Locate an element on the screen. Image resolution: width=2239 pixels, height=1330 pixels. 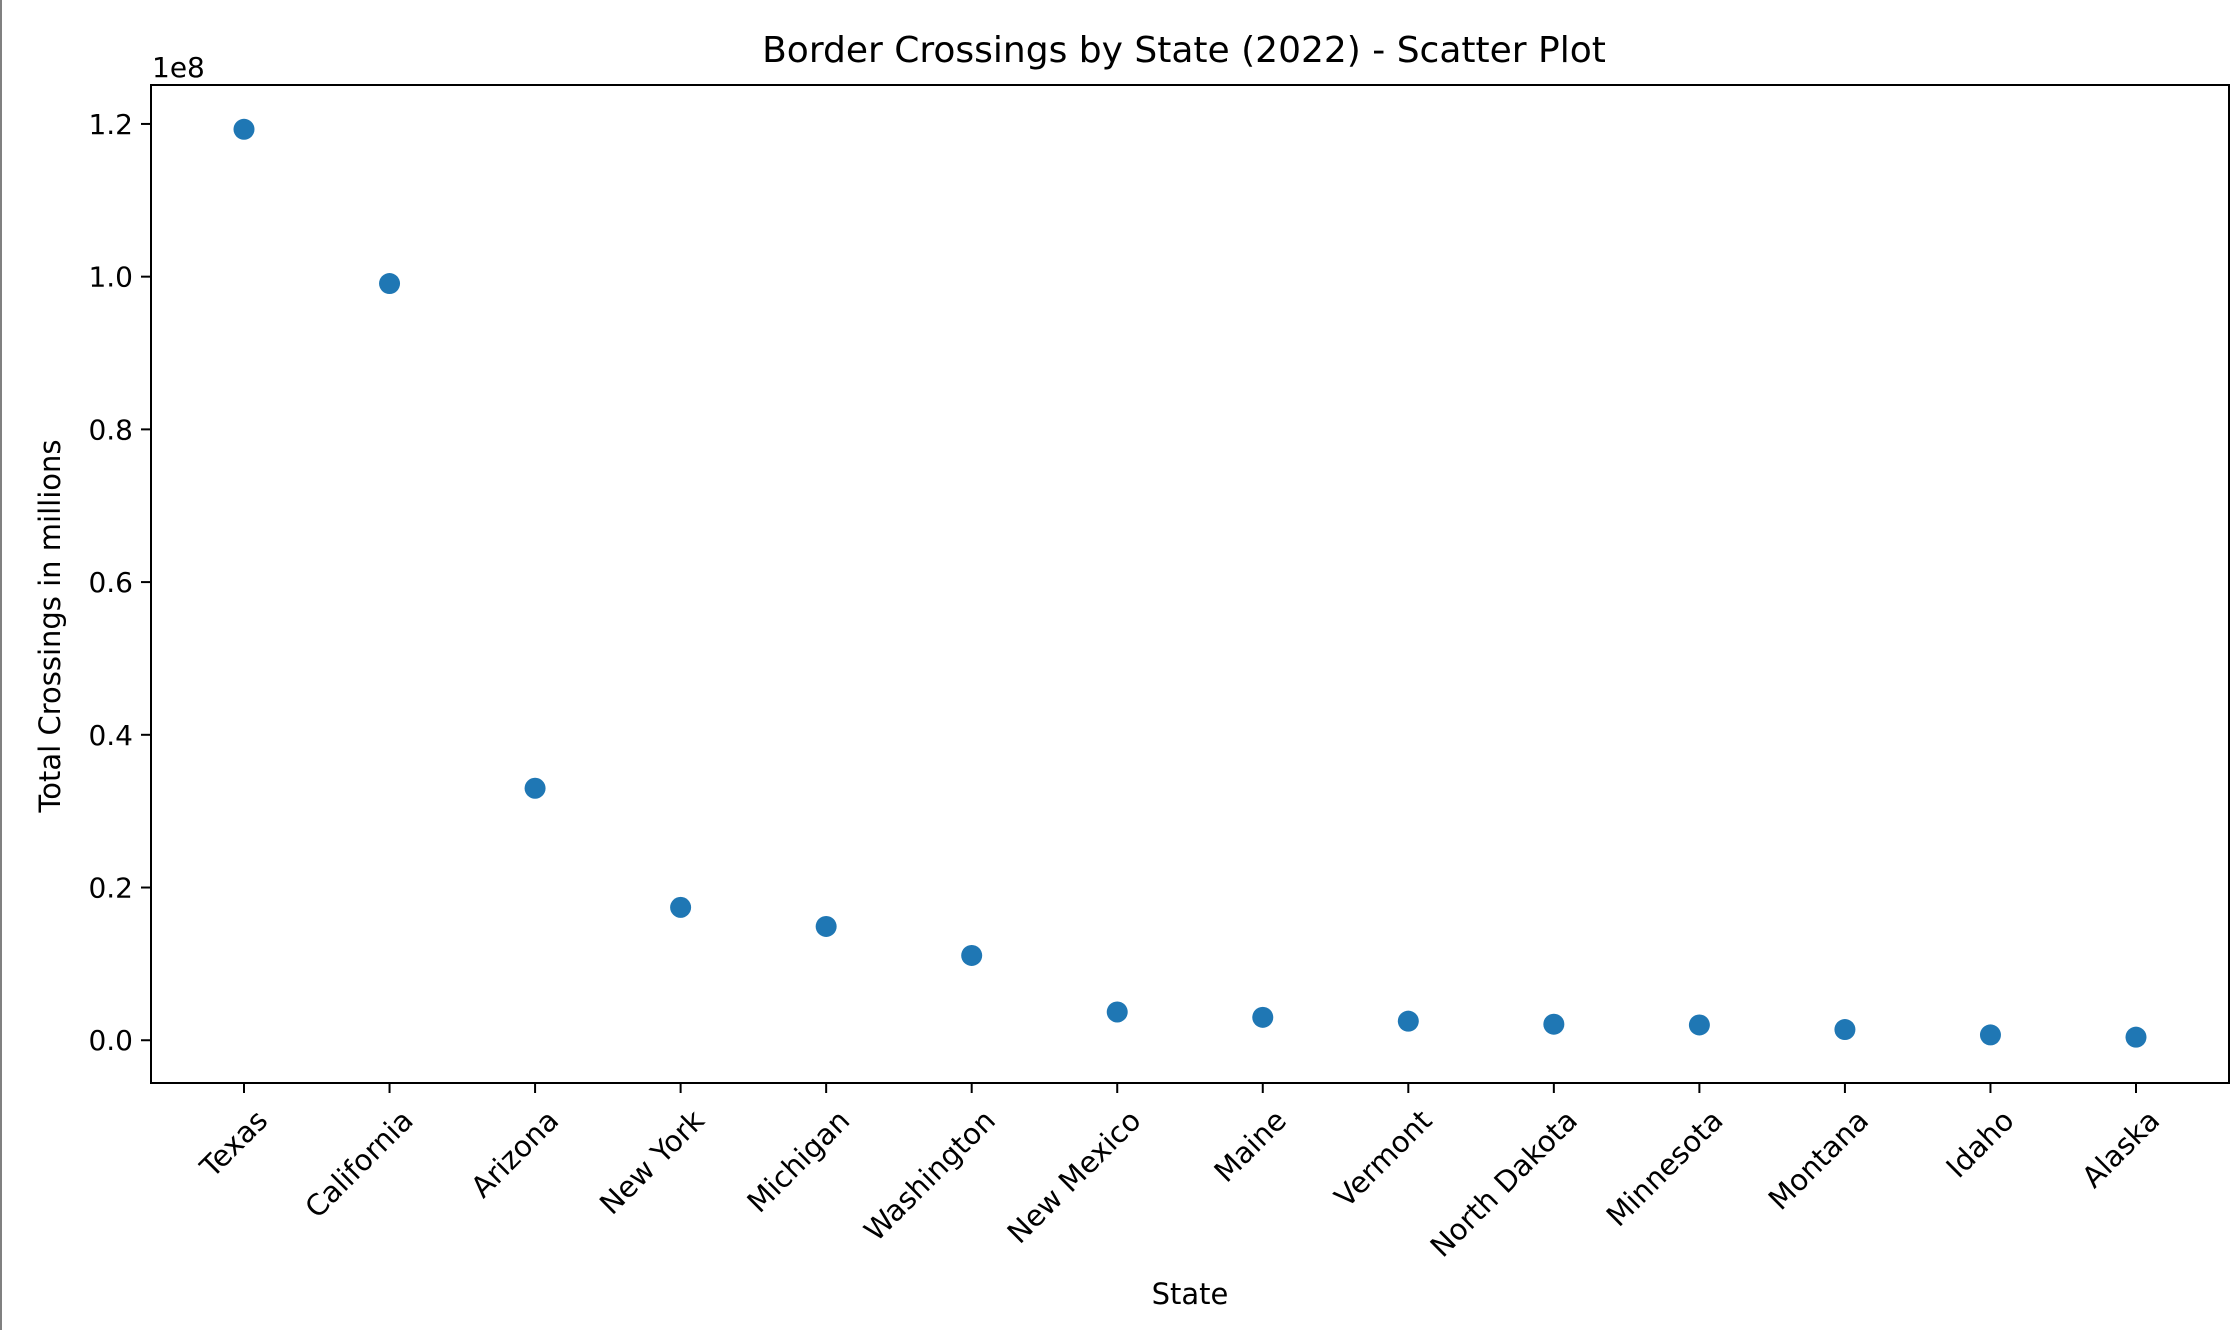
y-tick-label: 0.0 is located at coordinates (110, 1040).